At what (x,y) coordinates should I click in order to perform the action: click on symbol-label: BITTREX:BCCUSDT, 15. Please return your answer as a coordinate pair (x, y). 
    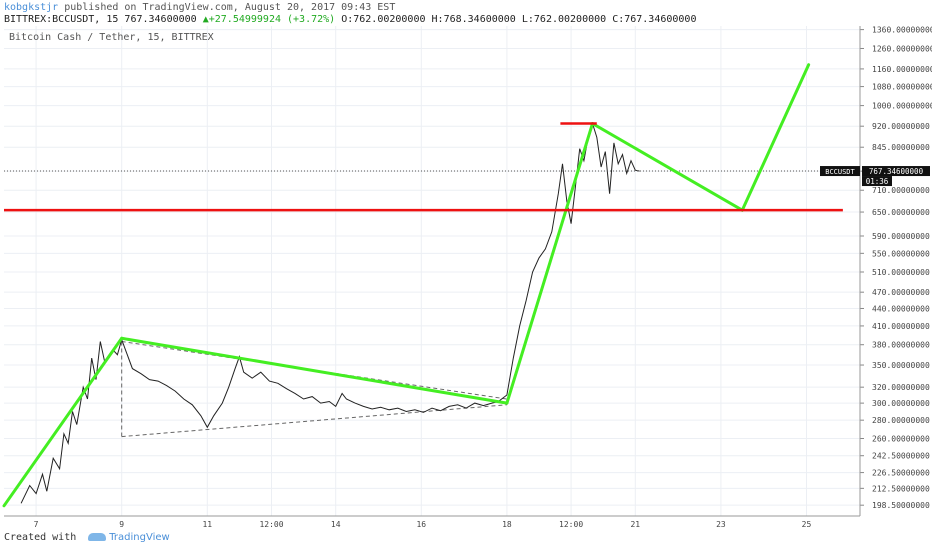
    Looking at the image, I should click on (61, 19).